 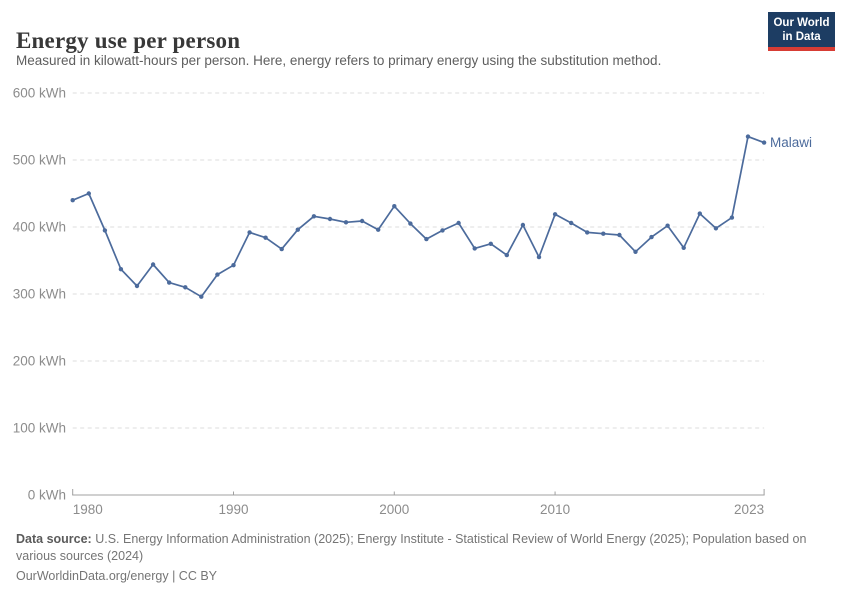 I want to click on y-tick-label: 300 kWh, so click(x=39, y=294).